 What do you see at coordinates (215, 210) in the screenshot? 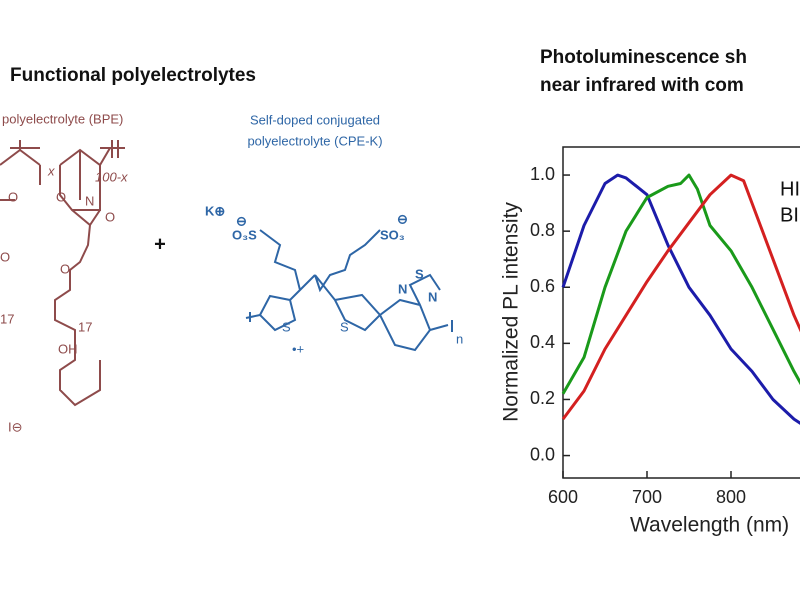
I see `cpe-label: K⊕` at bounding box center [215, 210].